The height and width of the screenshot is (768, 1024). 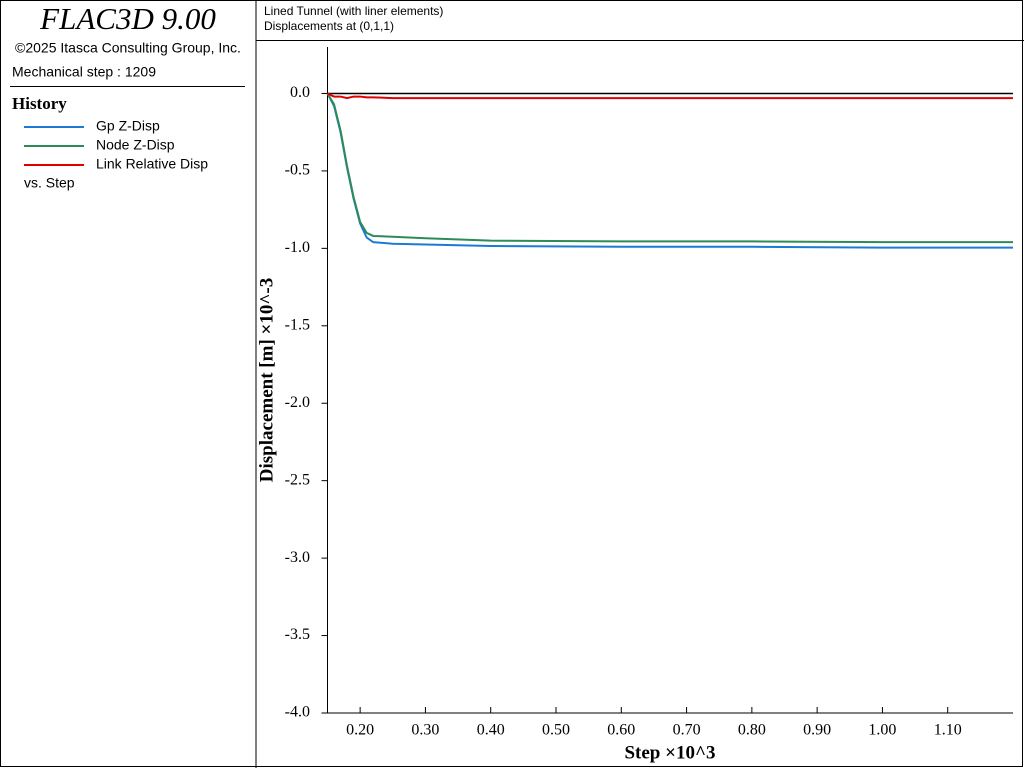 What do you see at coordinates (329, 26) in the screenshot?
I see `chart-subtitle: Displacements at (0,1,1)` at bounding box center [329, 26].